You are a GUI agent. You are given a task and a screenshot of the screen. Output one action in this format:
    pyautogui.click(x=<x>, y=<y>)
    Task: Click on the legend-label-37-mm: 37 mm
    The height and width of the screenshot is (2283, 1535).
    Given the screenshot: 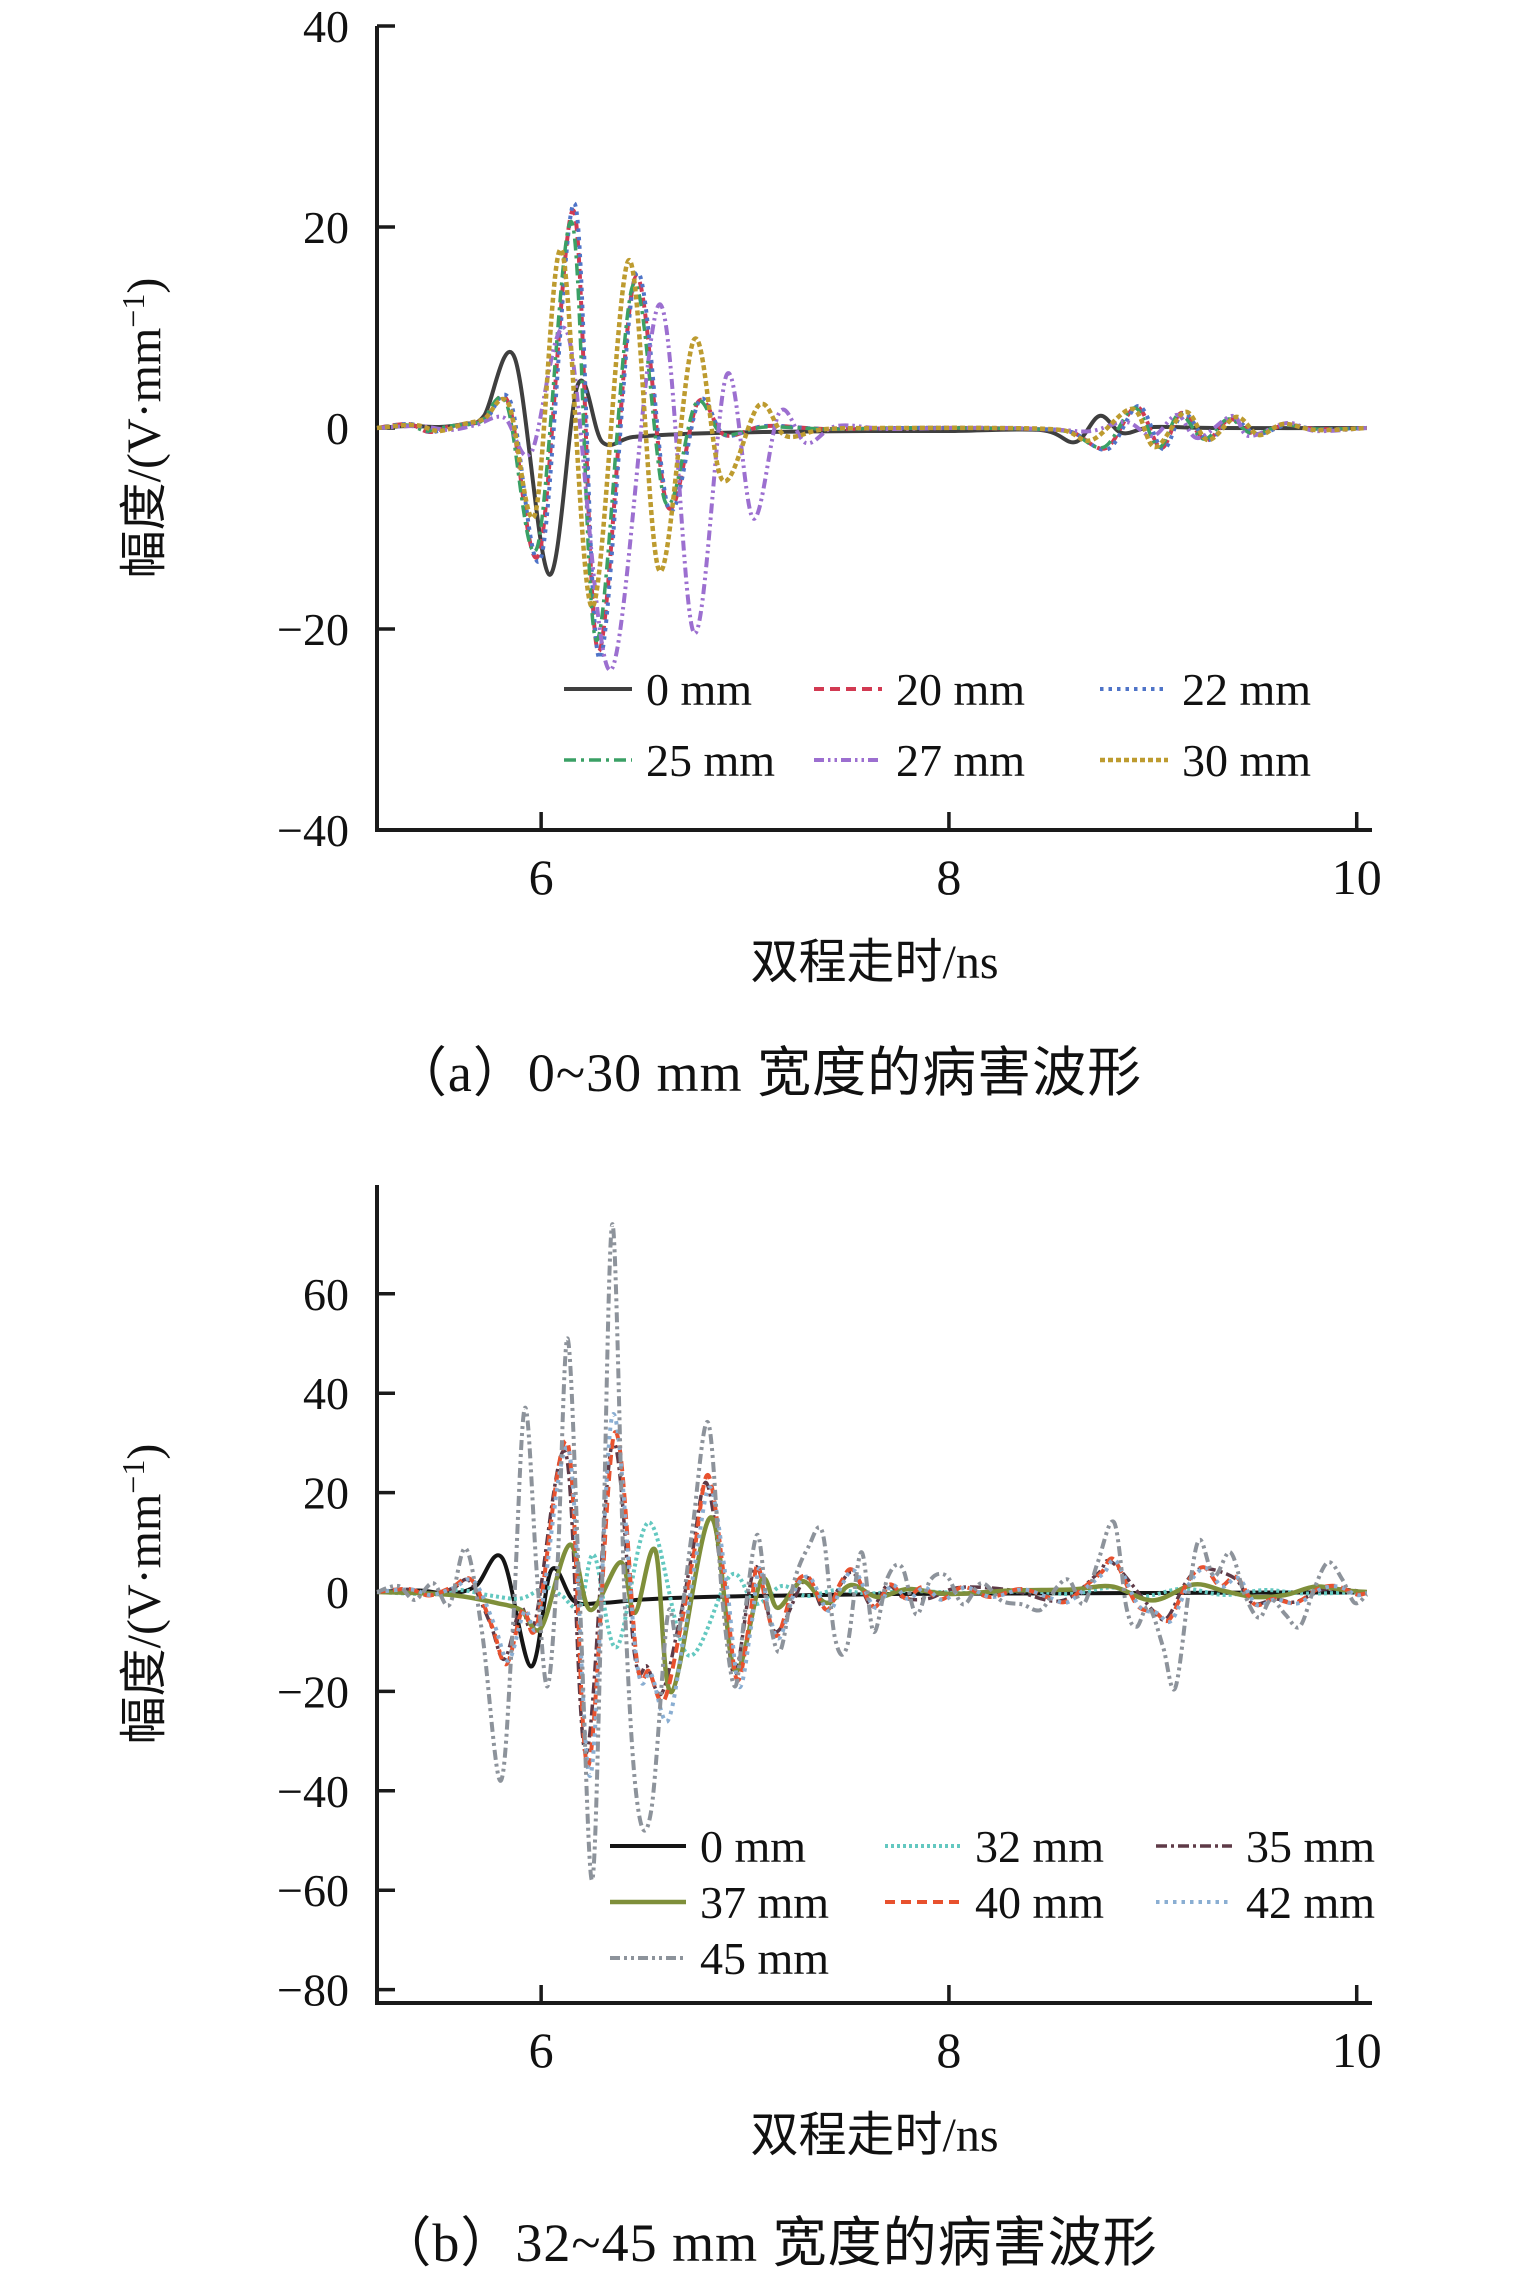 What is the action you would take?
    pyautogui.click(x=764, y=1902)
    